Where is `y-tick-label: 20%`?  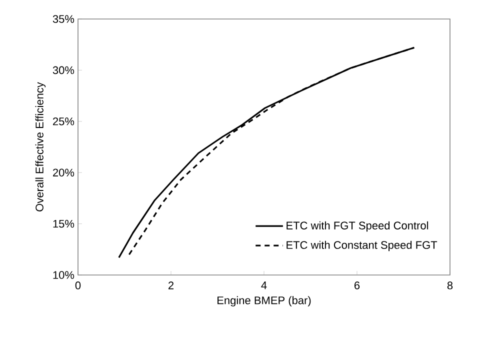 y-tick-label: 20% is located at coordinates (63, 172).